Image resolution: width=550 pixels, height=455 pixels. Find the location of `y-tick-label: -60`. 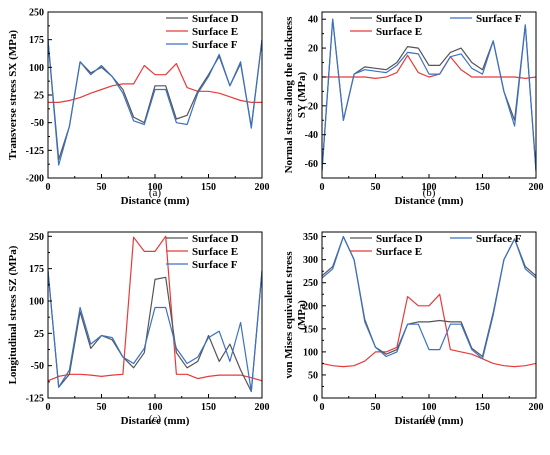

y-tick-label: -60 is located at coordinates (311, 164).